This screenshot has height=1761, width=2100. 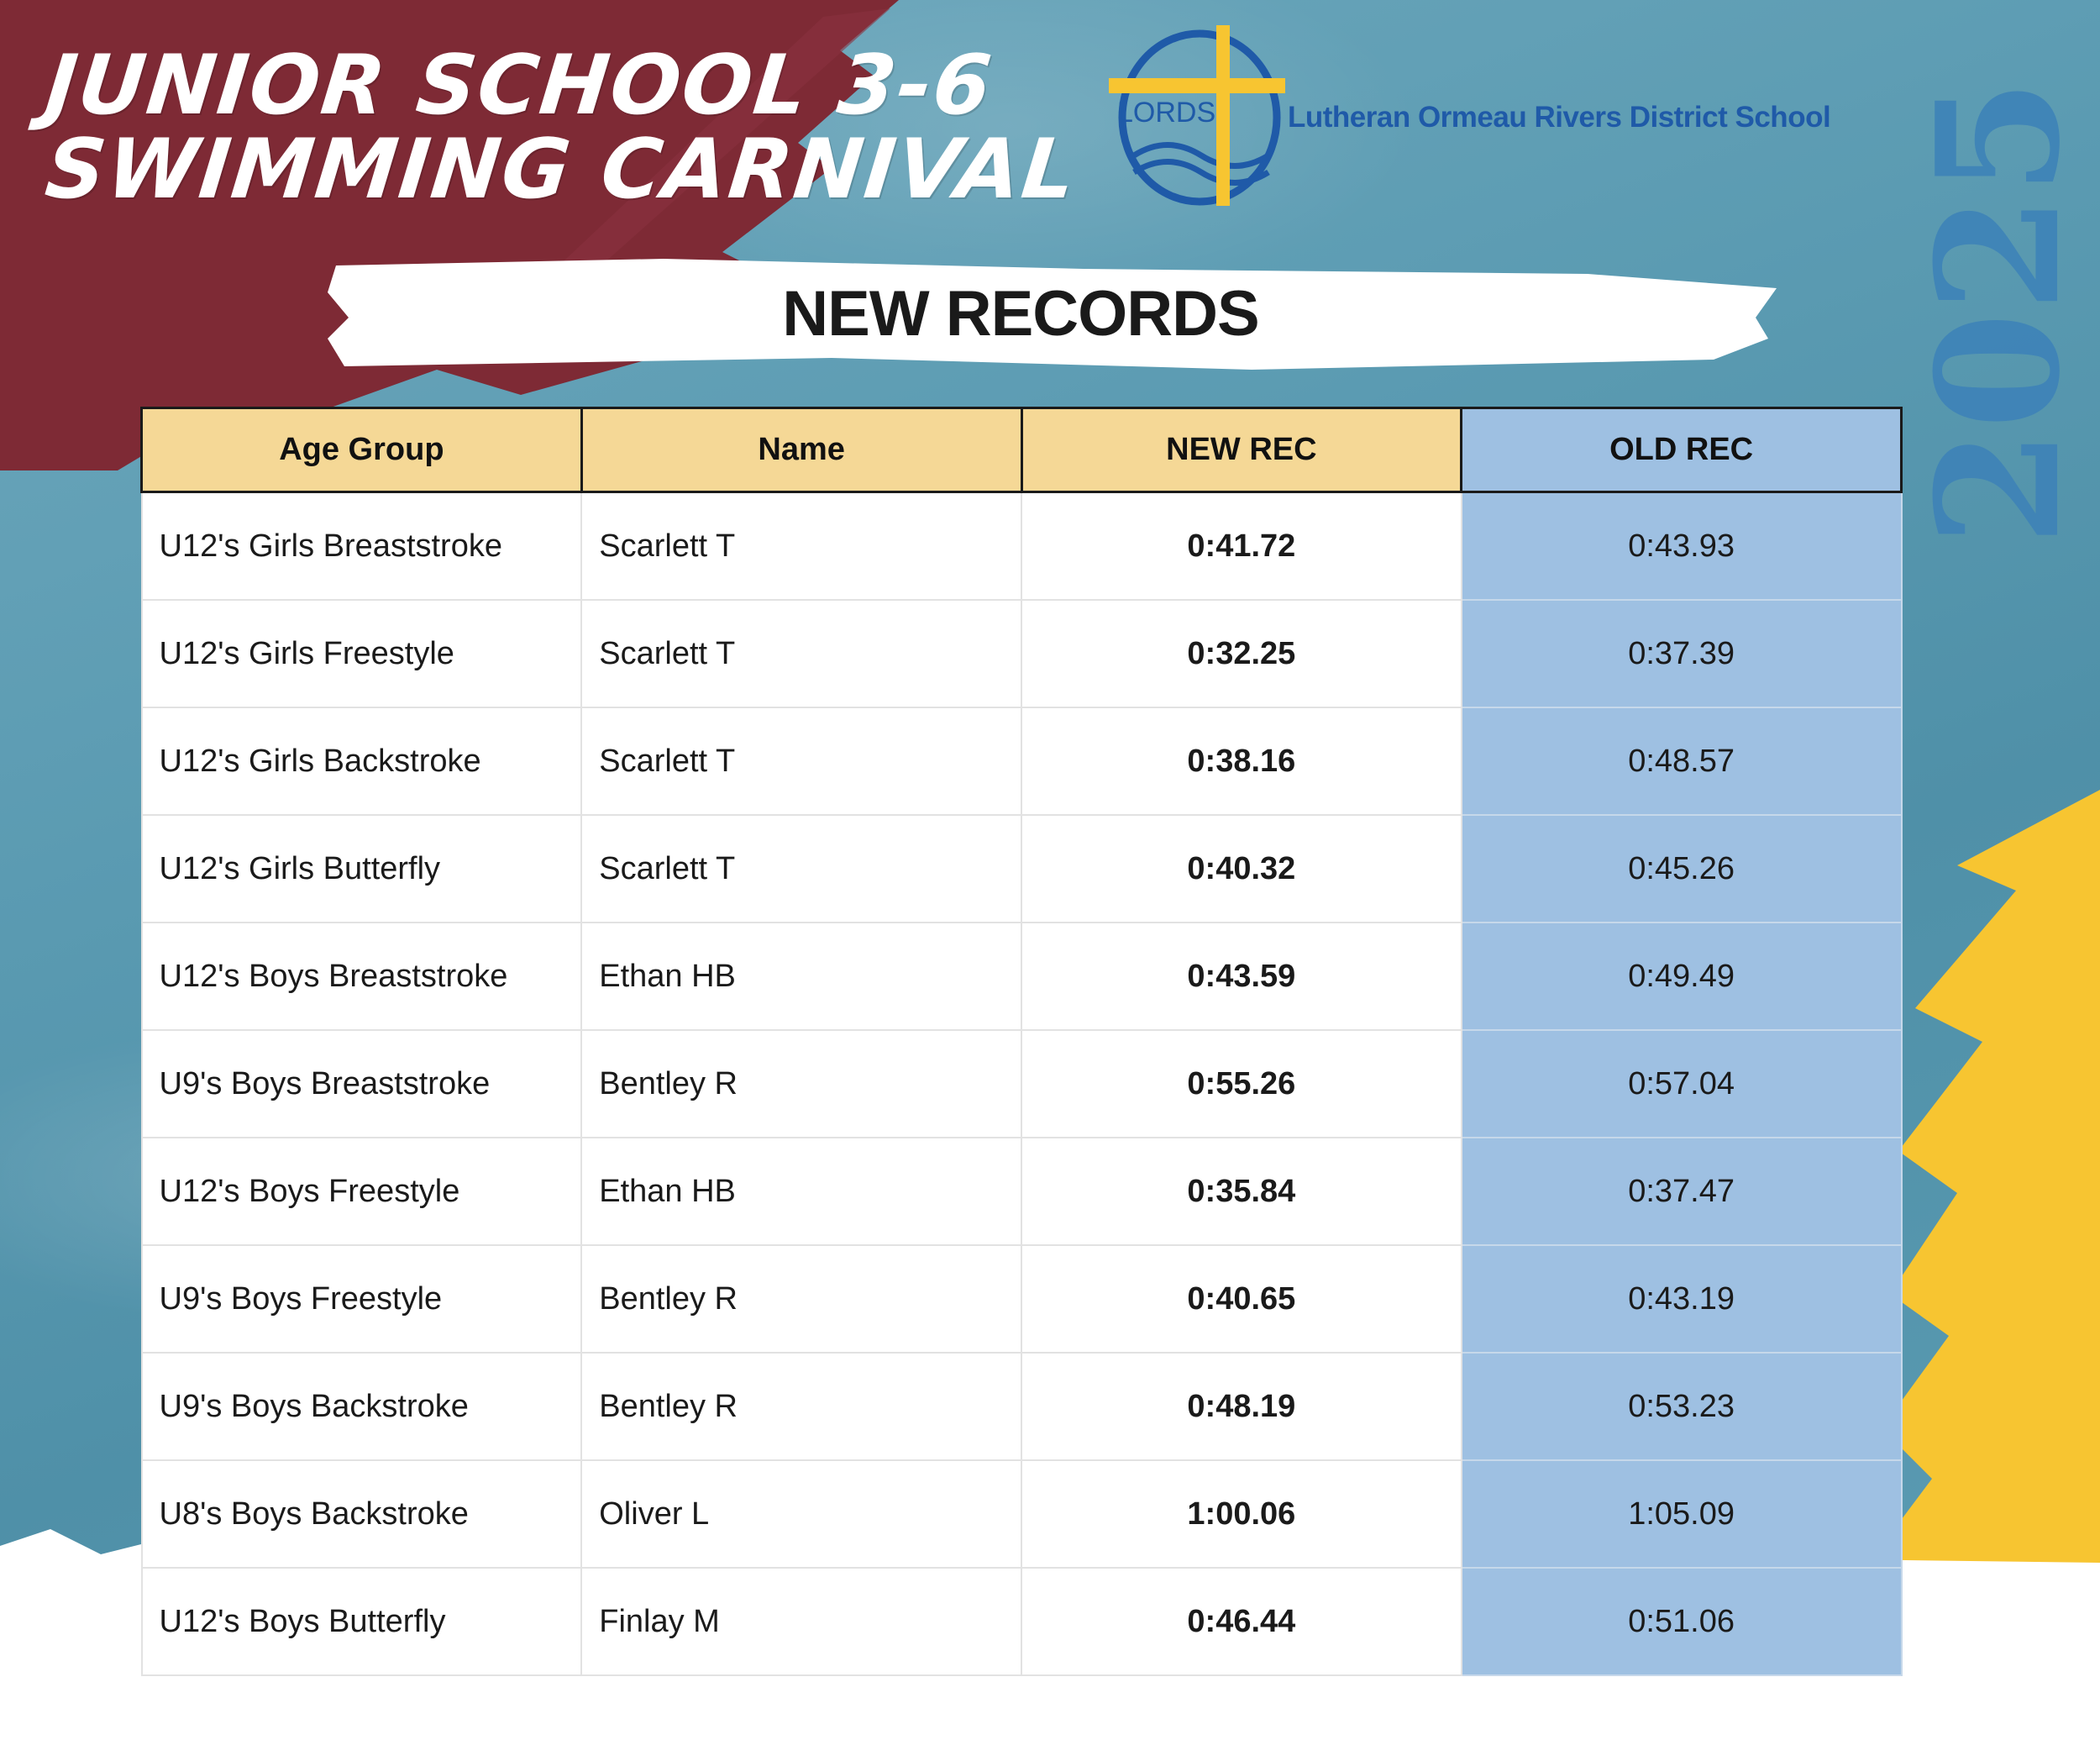 I want to click on age-group-cell: U12's Boys Butterfly, so click(x=361, y=1621).